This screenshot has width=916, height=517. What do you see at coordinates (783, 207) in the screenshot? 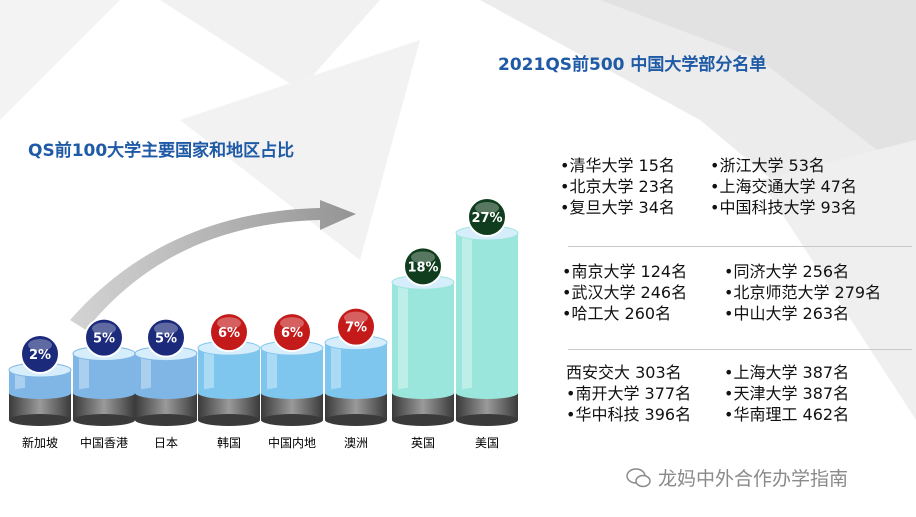
I see `rank-item: •中国科技大学 93名` at bounding box center [783, 207].